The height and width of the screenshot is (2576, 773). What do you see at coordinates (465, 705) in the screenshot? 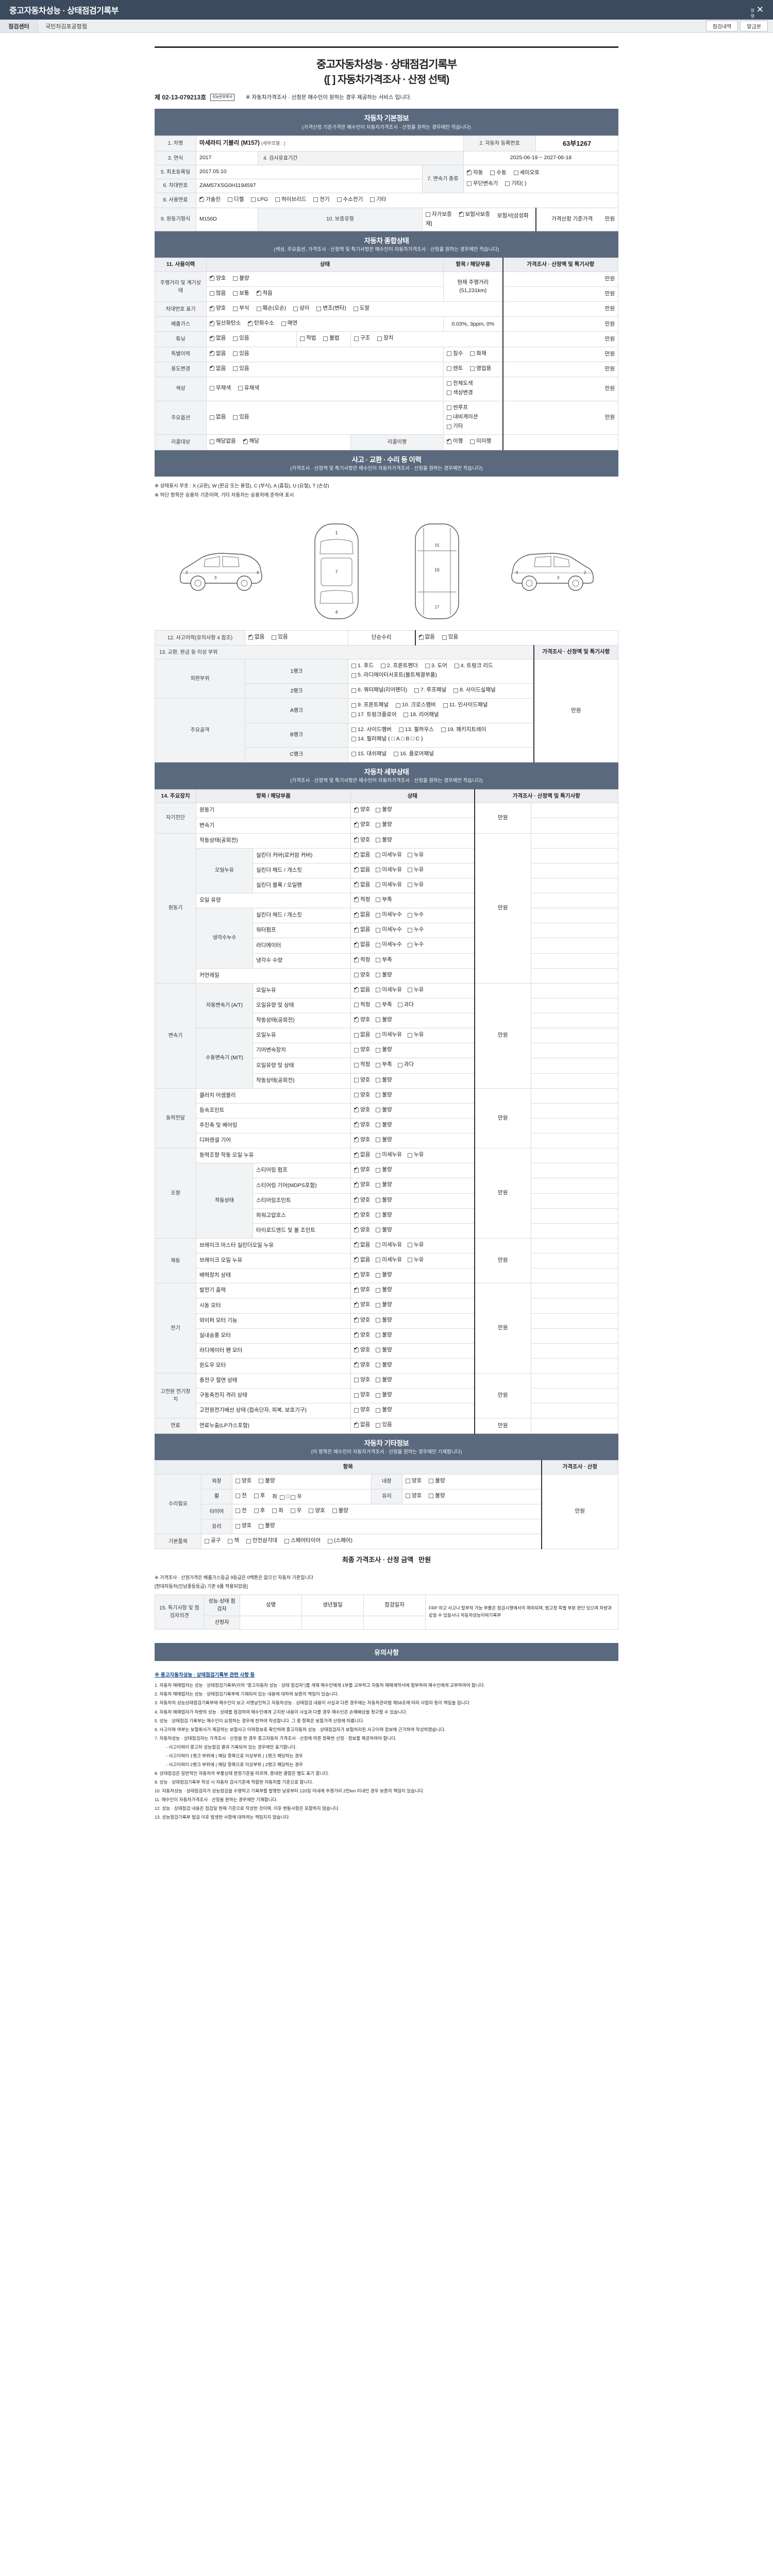
I see `part-inside-panel: 11. 인사이드패널` at bounding box center [465, 705].